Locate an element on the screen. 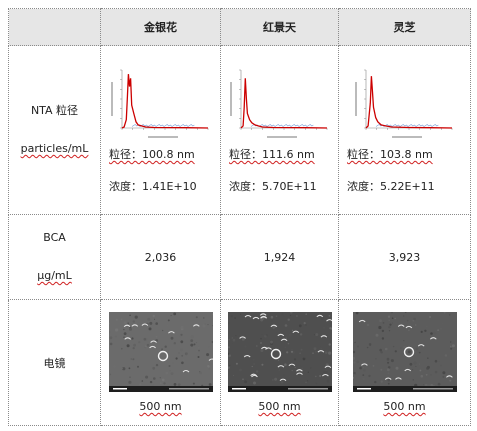  header-sample-1: 金银花 is located at coordinates (160, 27).